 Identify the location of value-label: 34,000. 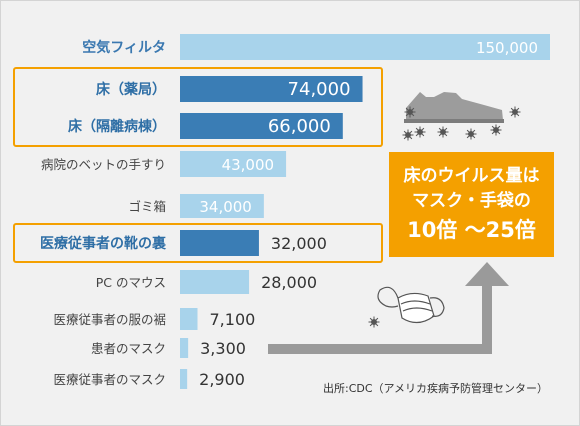
(225, 207).